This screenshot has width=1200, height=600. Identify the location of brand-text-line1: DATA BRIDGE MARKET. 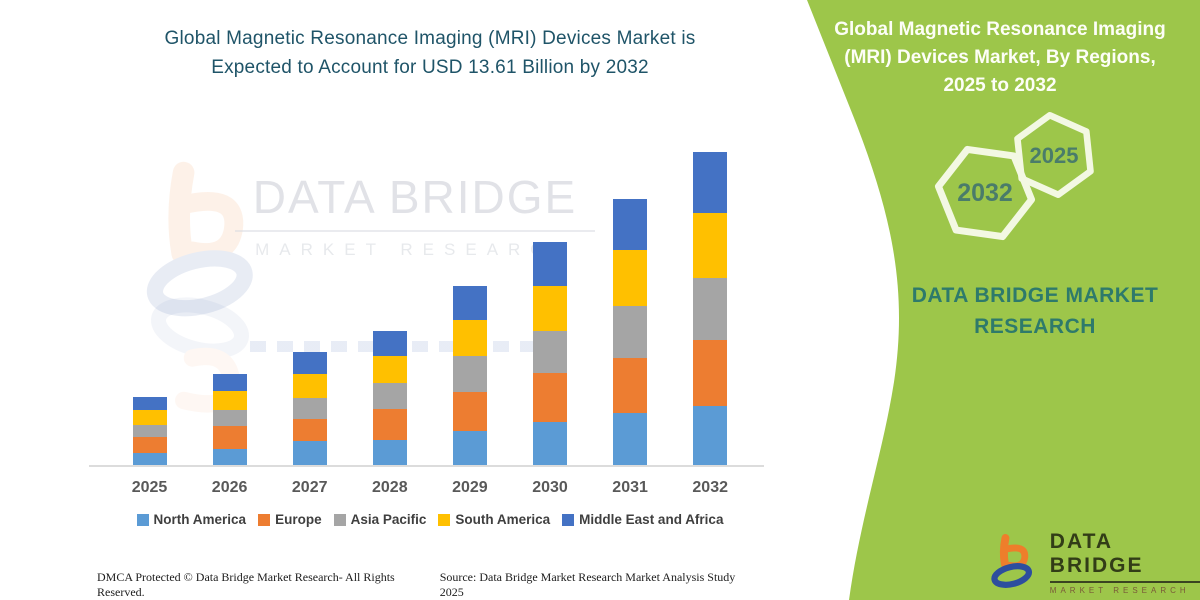
(1035, 295).